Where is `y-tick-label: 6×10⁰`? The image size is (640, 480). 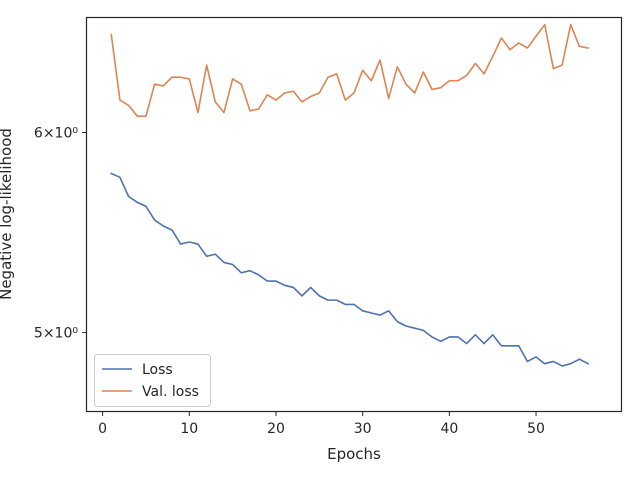
y-tick-label: 6×10⁰ is located at coordinates (56, 134).